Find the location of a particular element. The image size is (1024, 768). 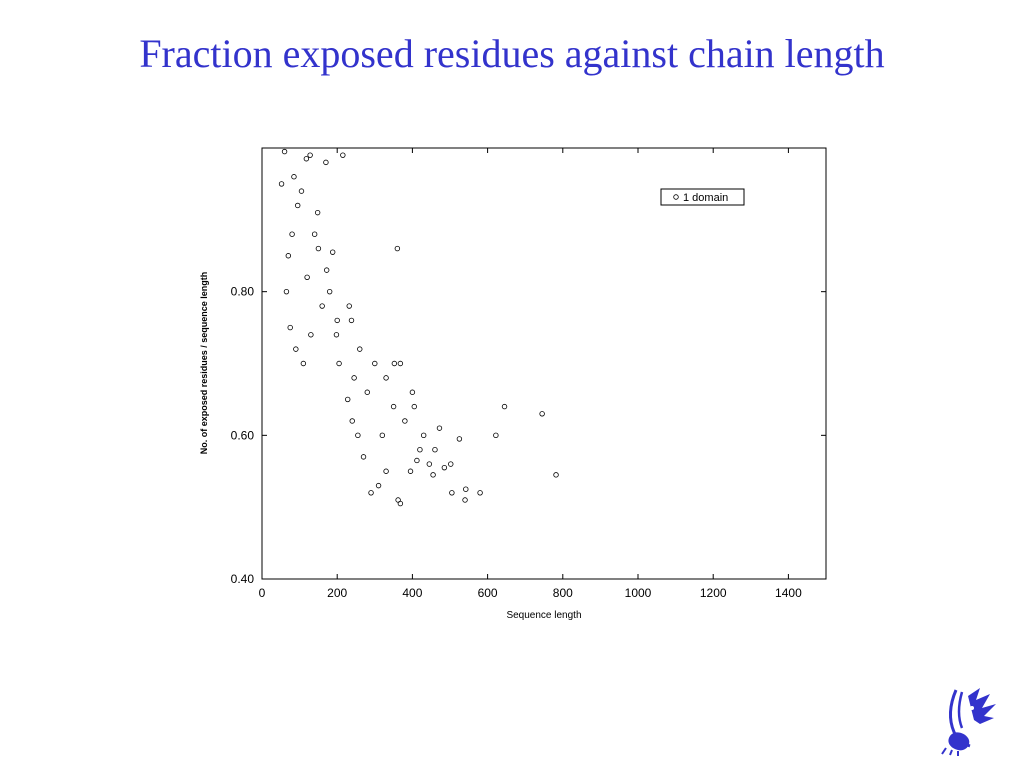

legend-label: 1 domain is located at coordinates (705, 198).